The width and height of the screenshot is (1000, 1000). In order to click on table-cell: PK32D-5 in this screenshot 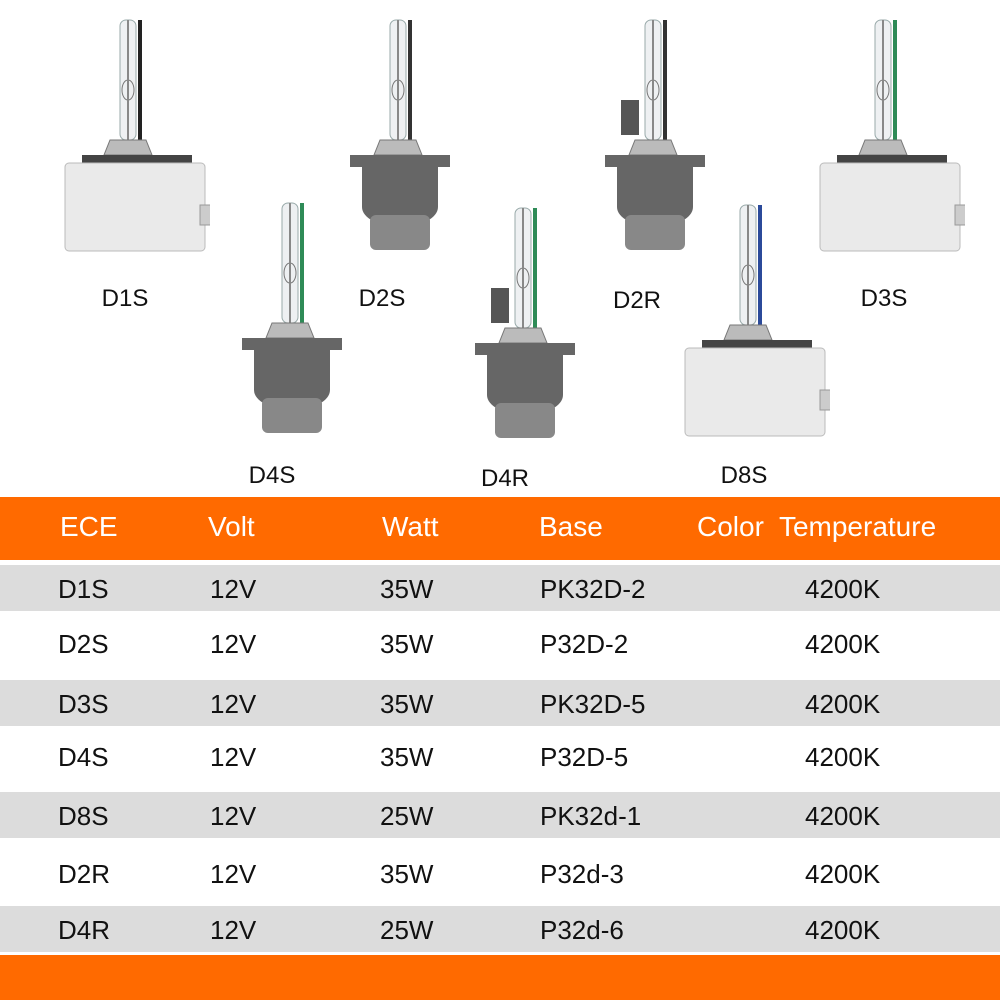, I will do `click(593, 704)`.